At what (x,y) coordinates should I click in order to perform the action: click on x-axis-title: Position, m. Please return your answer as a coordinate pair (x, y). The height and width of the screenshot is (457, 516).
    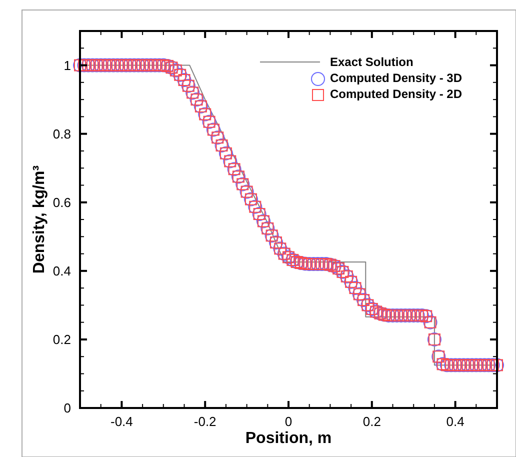
    Looking at the image, I should click on (288, 438).